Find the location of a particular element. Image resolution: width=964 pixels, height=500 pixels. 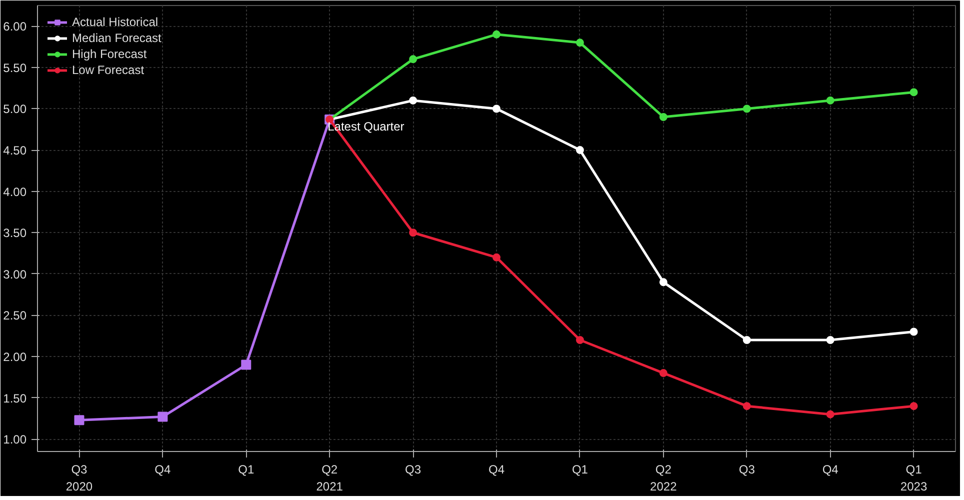

legend-label: Actual Historical is located at coordinates (115, 22).